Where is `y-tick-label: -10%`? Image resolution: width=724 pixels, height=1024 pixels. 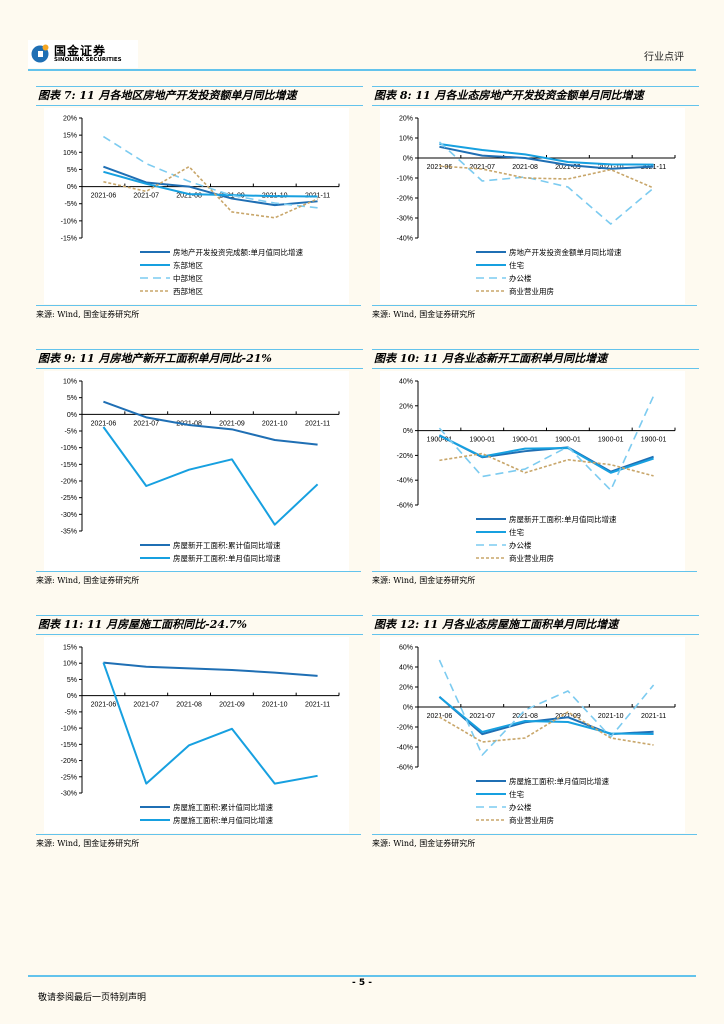 y-tick-label: -10% is located at coordinates (69, 729).